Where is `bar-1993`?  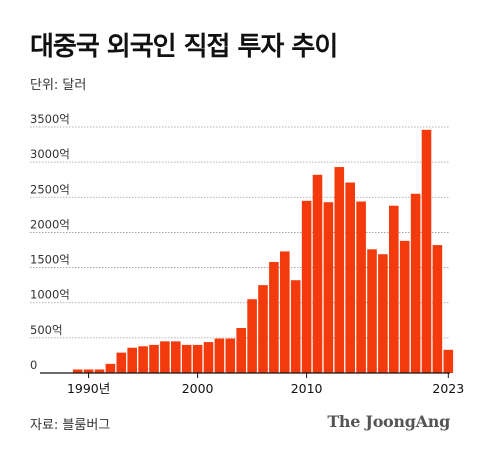 bar-1993 is located at coordinates (121, 362).